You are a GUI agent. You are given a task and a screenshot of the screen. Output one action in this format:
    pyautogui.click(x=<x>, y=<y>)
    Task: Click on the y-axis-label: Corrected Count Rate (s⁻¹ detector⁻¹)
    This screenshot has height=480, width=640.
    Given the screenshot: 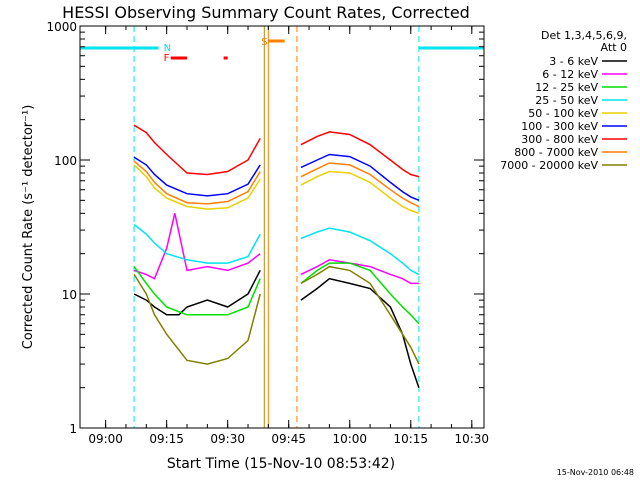 What is the action you would take?
    pyautogui.click(x=28, y=227)
    